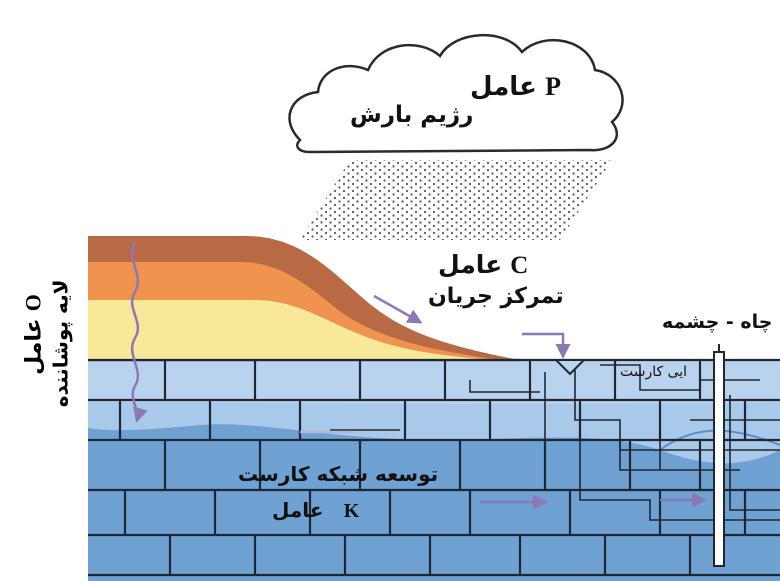 The height and width of the screenshot is (585, 780). I want to click on rain-area, so click(456, 200).